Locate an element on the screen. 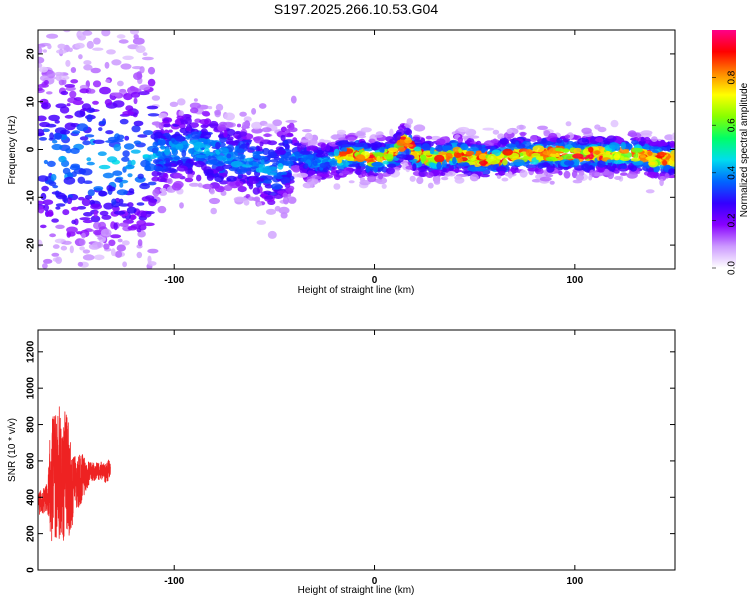  colorbar-gradient is located at coordinates (724, 149).